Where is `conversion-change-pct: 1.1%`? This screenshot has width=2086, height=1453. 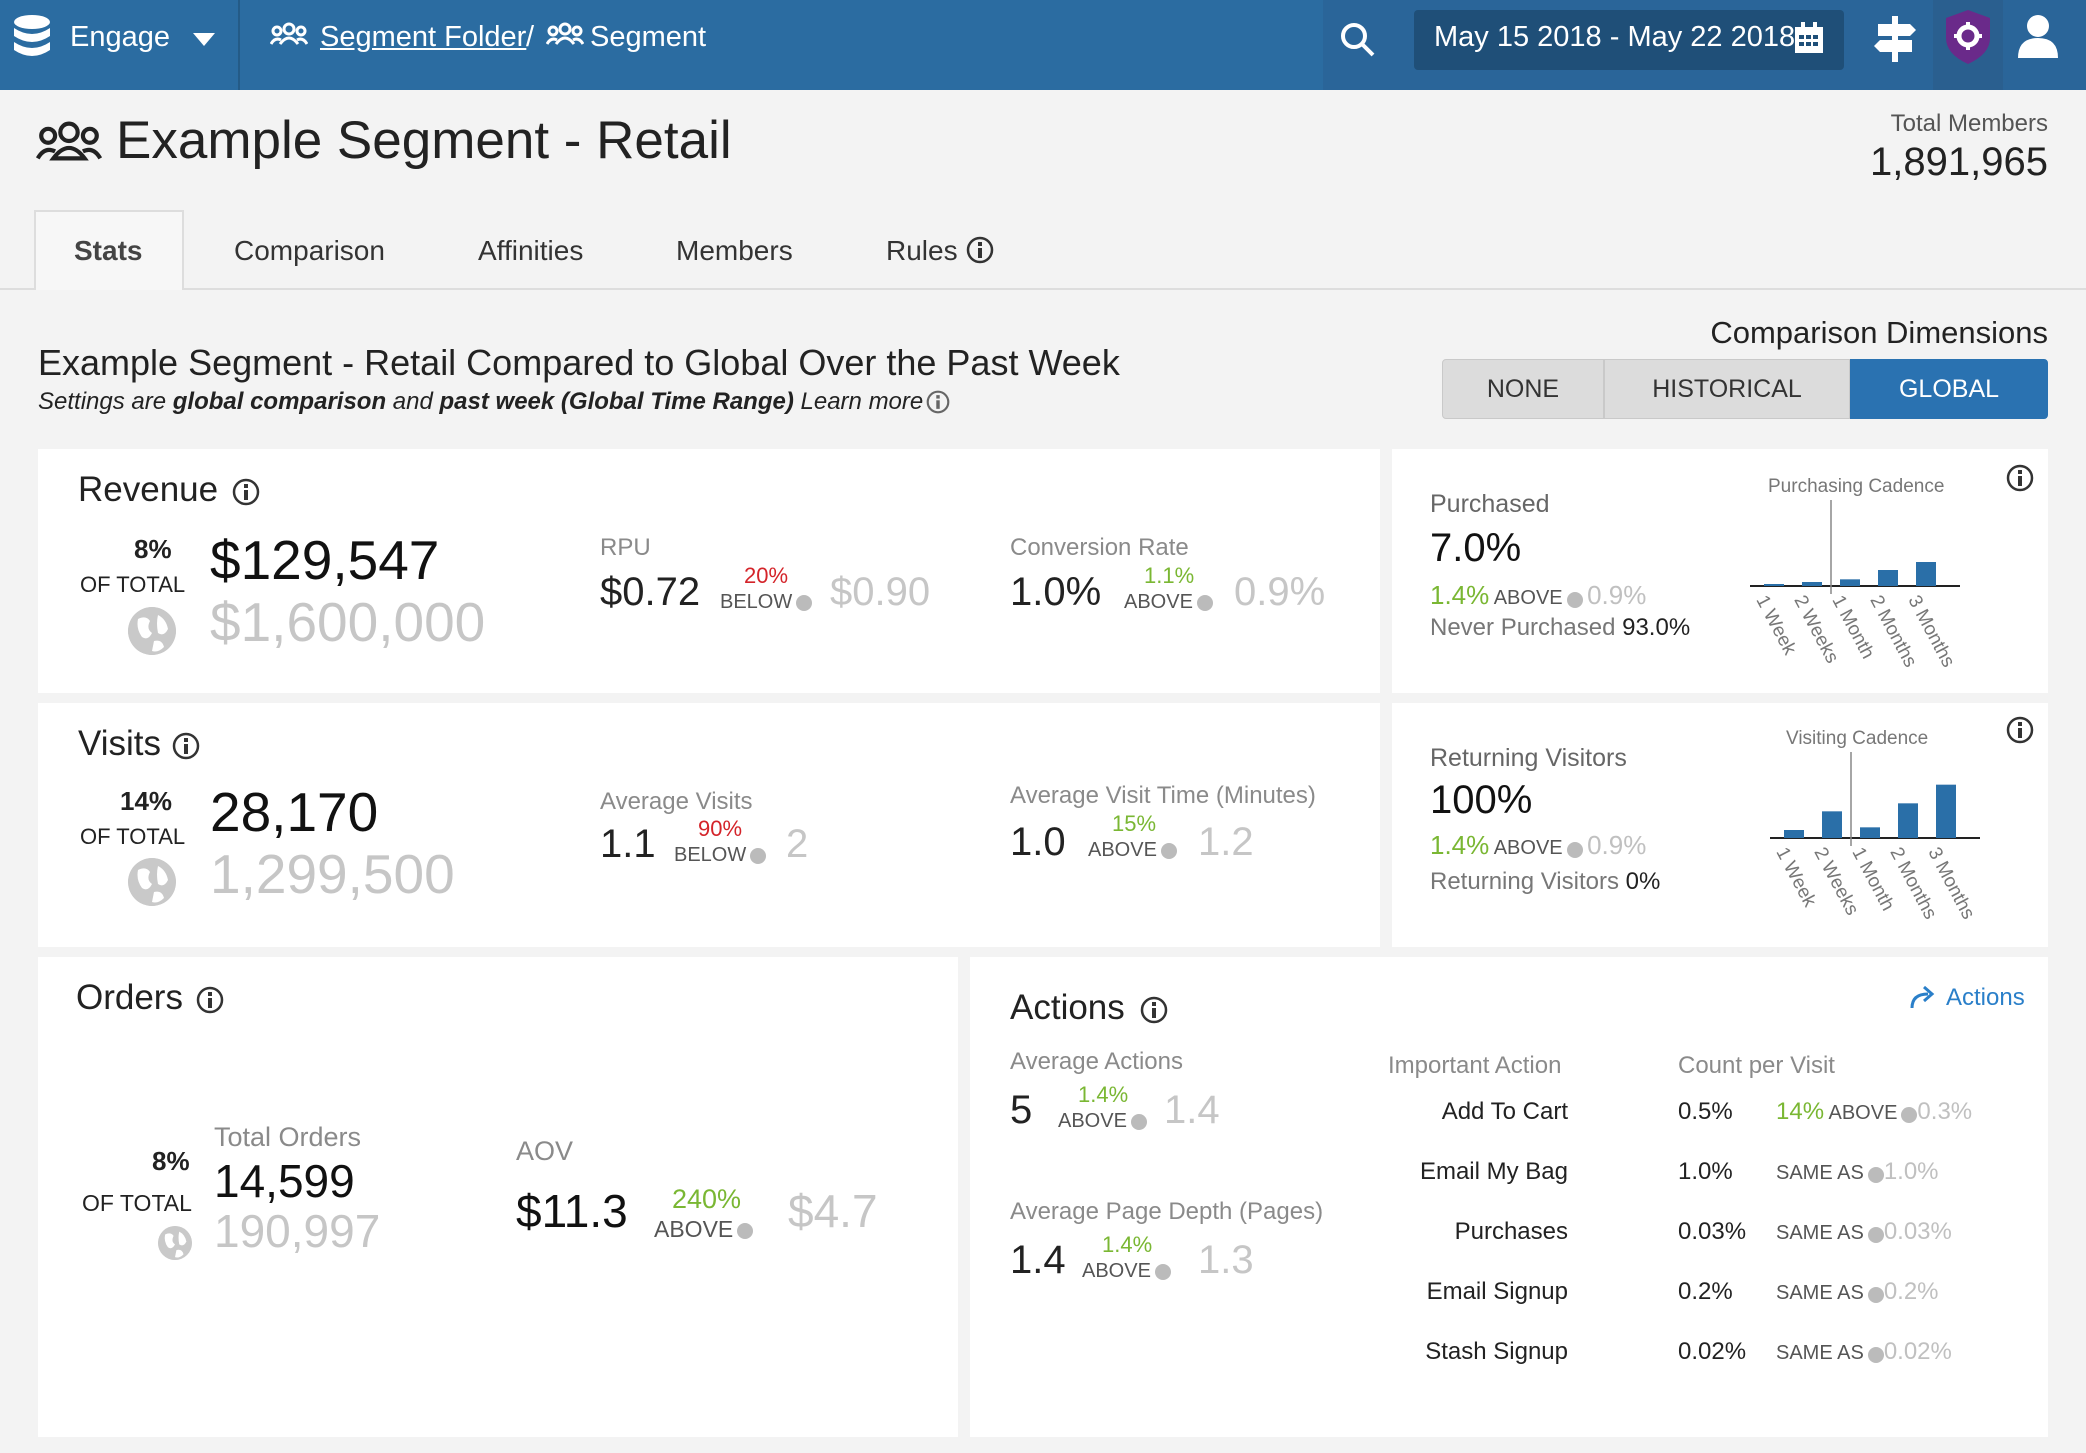 conversion-change-pct: 1.1% is located at coordinates (1169, 575).